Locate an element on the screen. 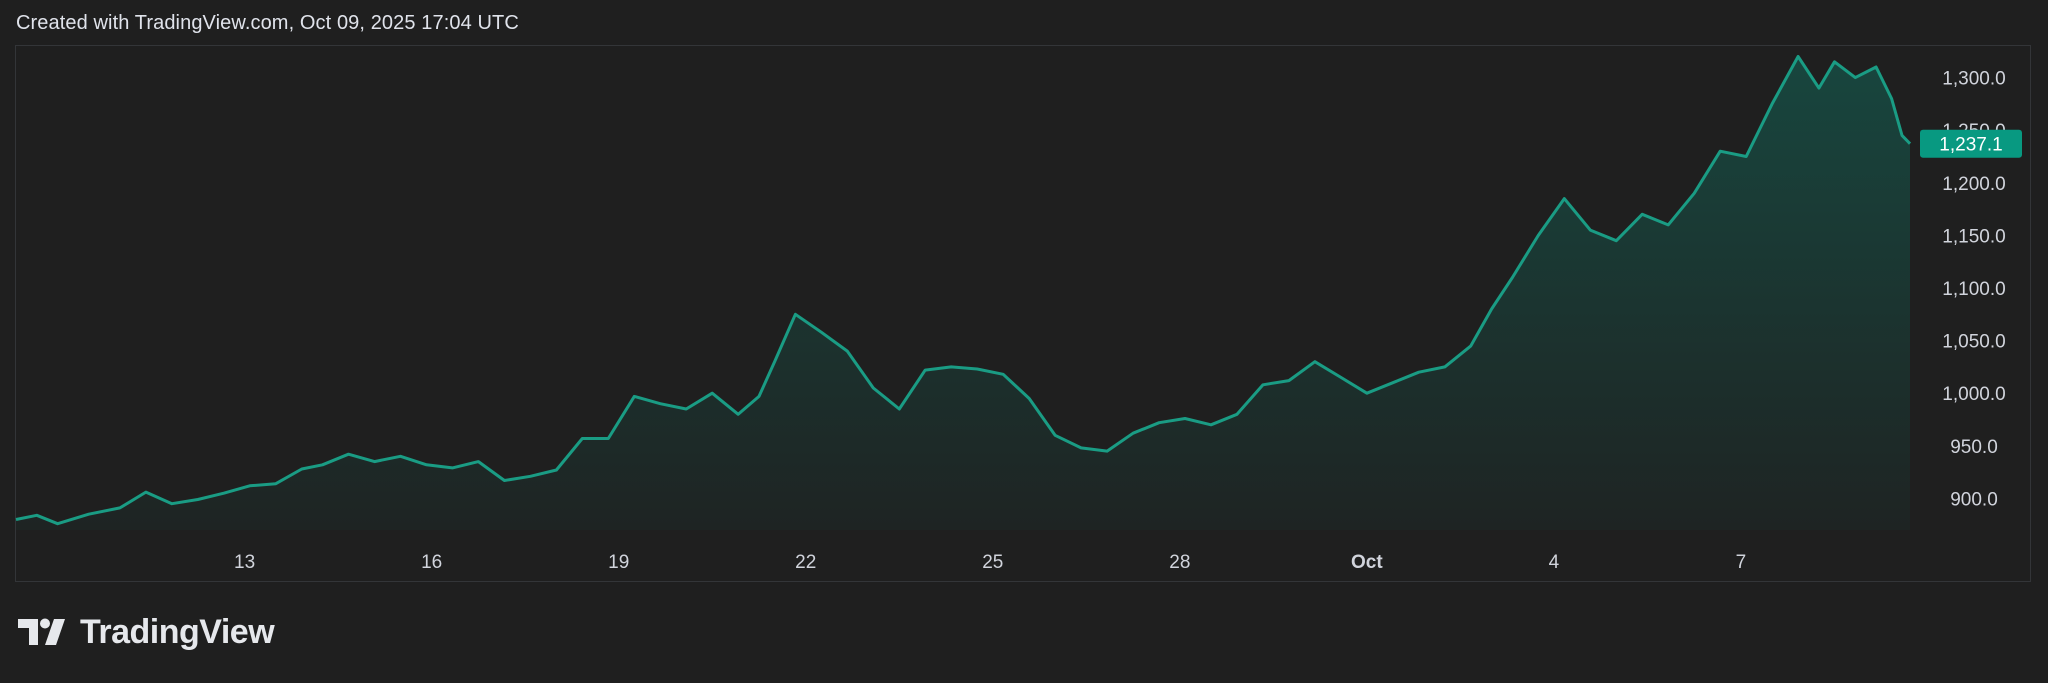  y-tick-label: 1,050.0 is located at coordinates (1973, 342).